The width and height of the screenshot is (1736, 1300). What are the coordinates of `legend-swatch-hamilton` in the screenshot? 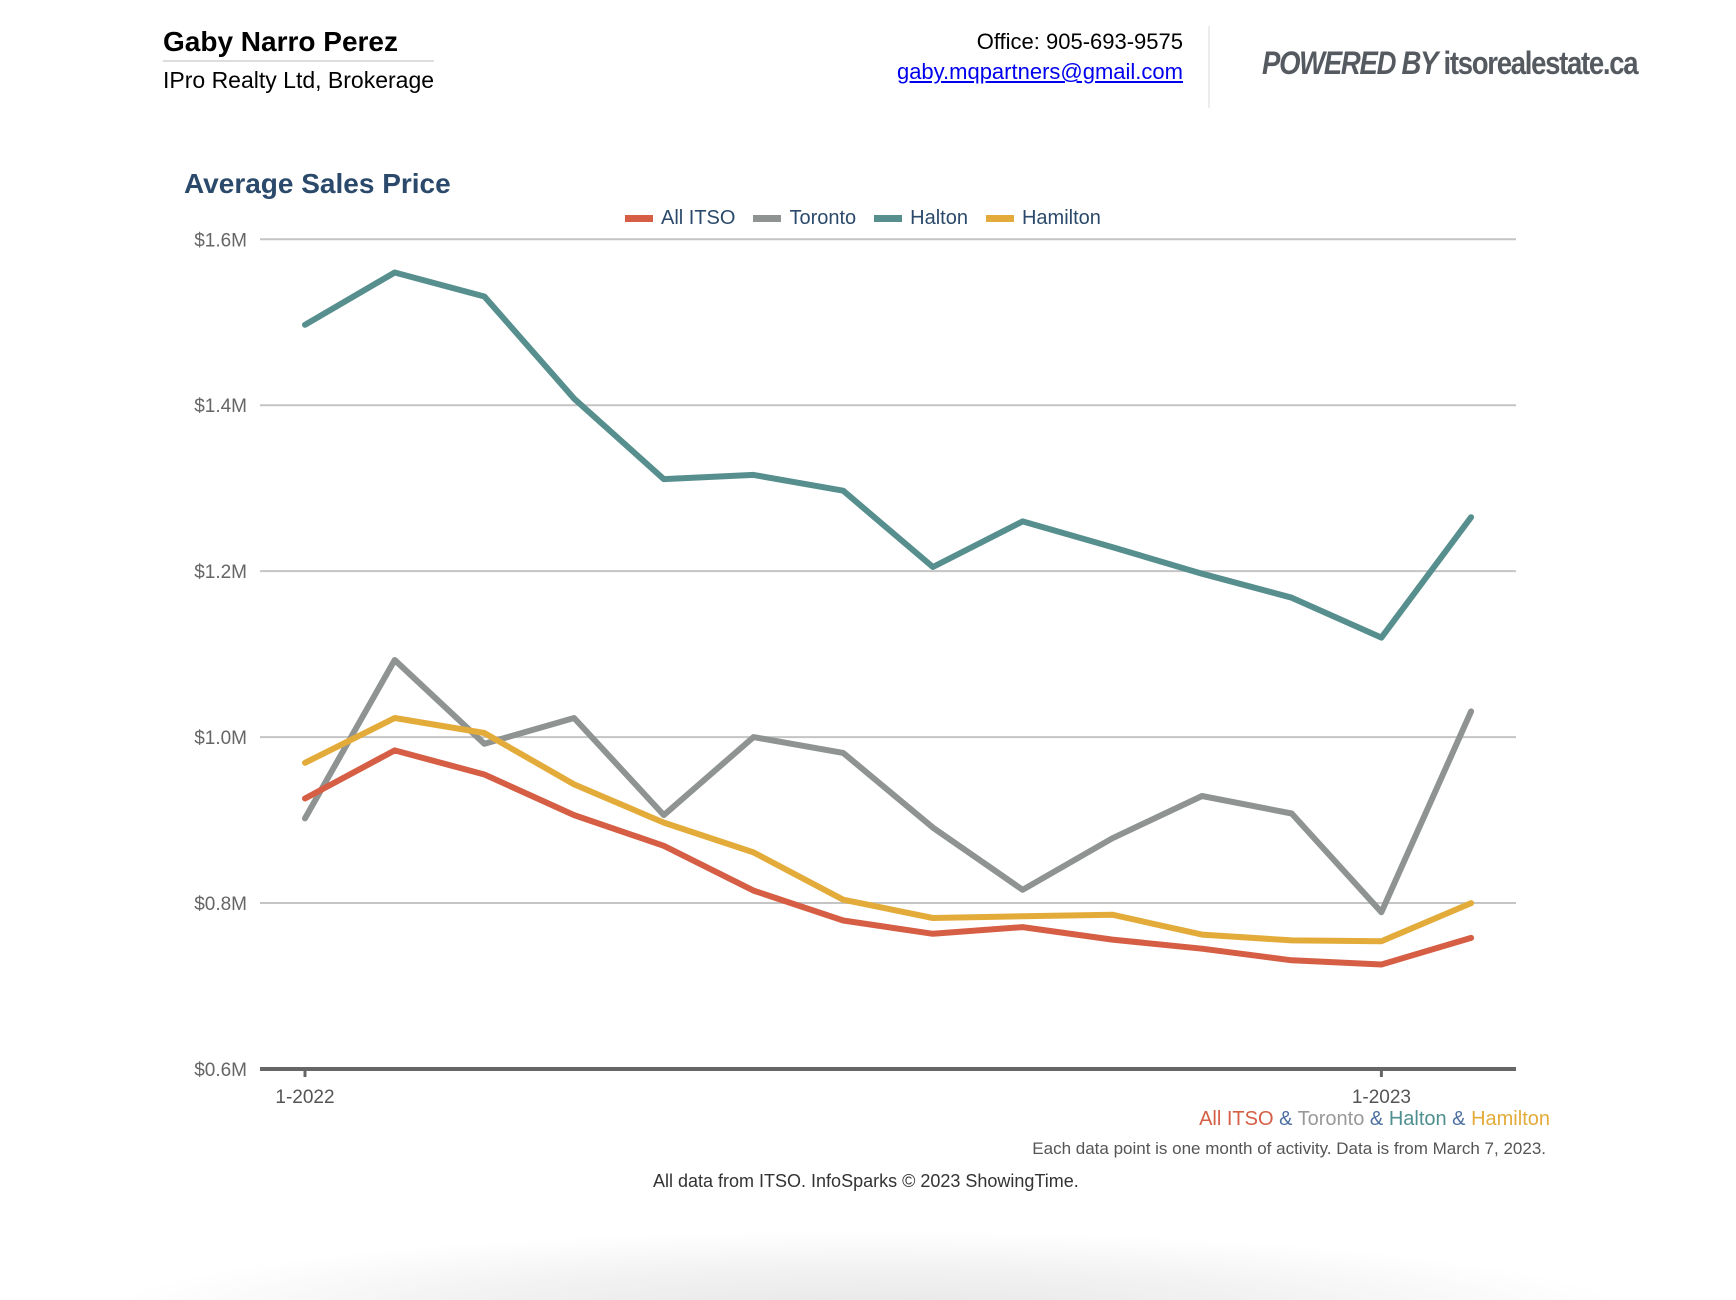 It's located at (999, 218).